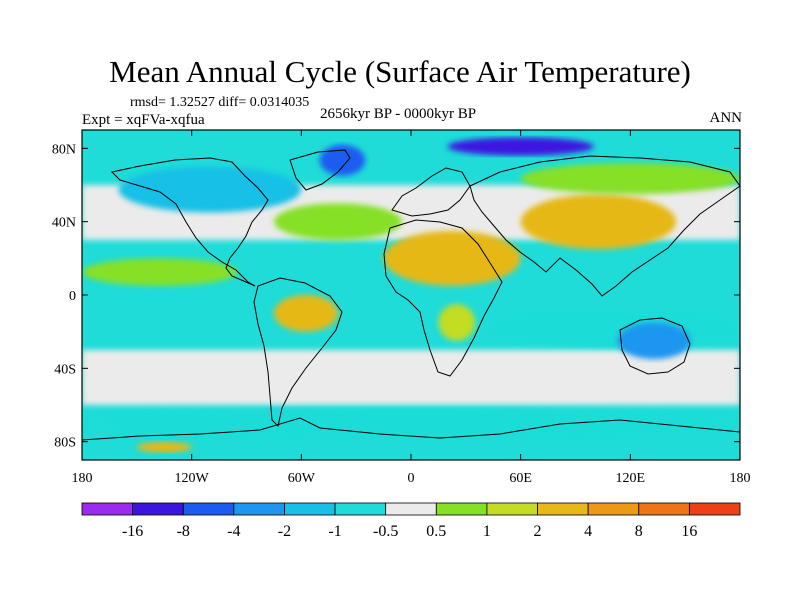 The image size is (800, 600). What do you see at coordinates (443, 298) in the screenshot?
I see `coastline-africa` at bounding box center [443, 298].